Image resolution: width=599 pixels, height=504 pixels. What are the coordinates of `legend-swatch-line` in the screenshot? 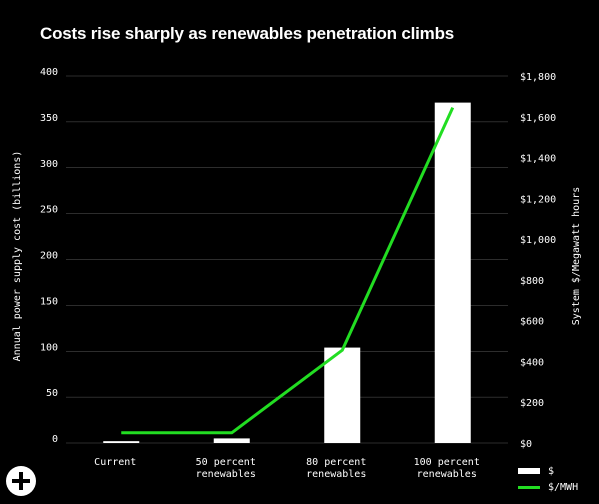 It's located at (529, 487).